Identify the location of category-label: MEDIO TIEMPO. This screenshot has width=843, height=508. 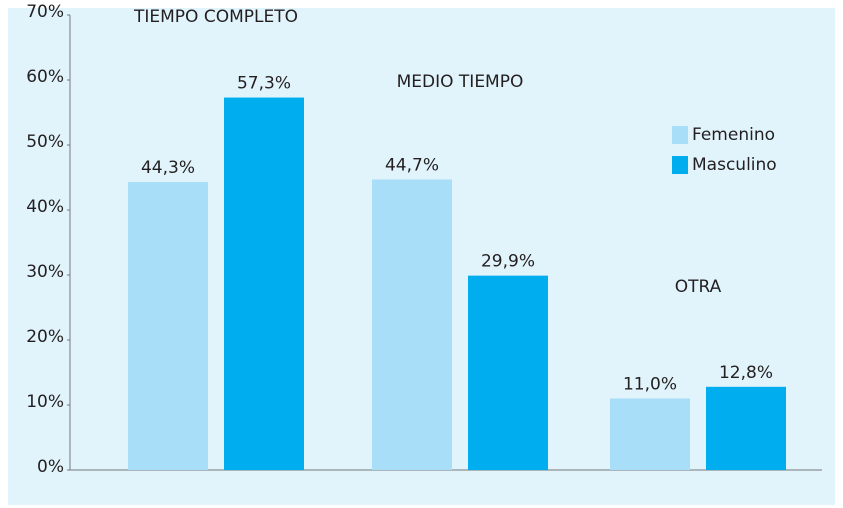
(460, 82).